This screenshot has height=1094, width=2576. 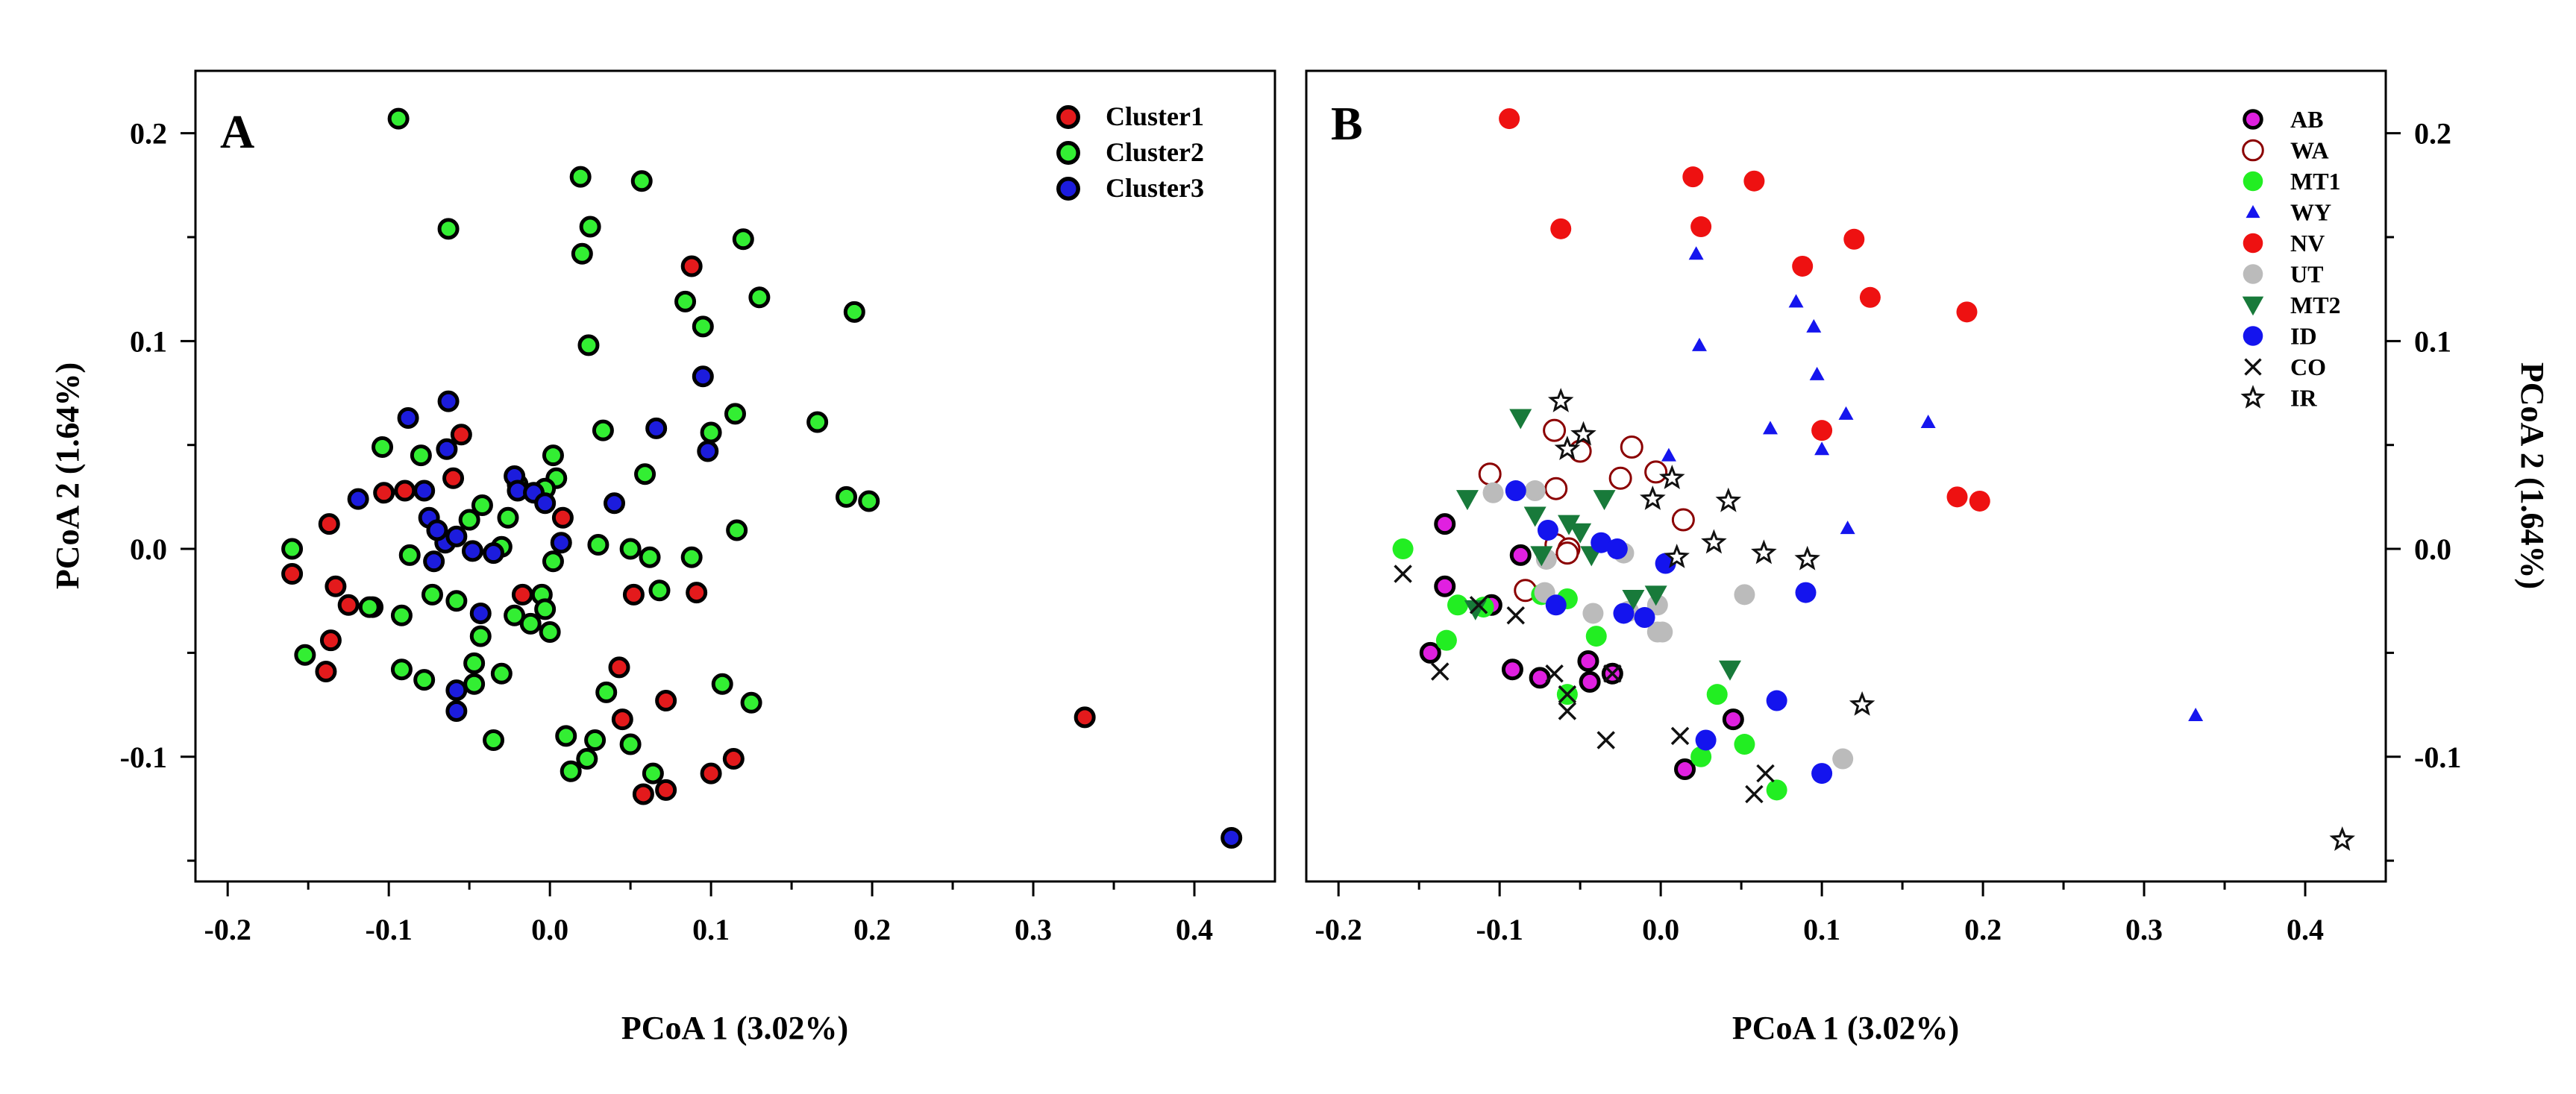 What do you see at coordinates (1155, 152) in the screenshot?
I see `legend-label-cluster2: Cluster2` at bounding box center [1155, 152].